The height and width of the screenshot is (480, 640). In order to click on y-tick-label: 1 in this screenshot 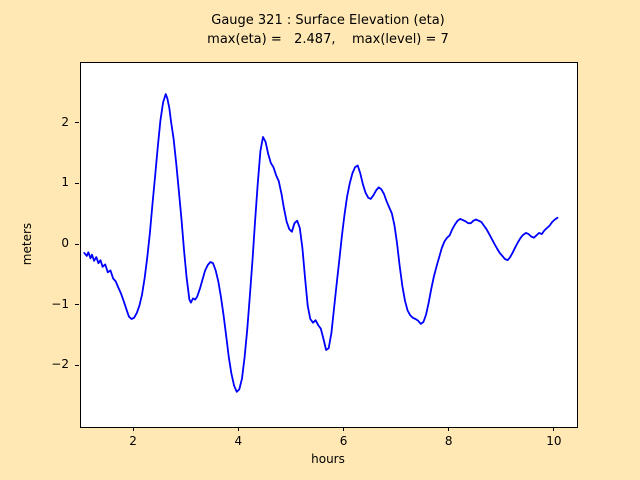, I will do `click(65, 182)`.